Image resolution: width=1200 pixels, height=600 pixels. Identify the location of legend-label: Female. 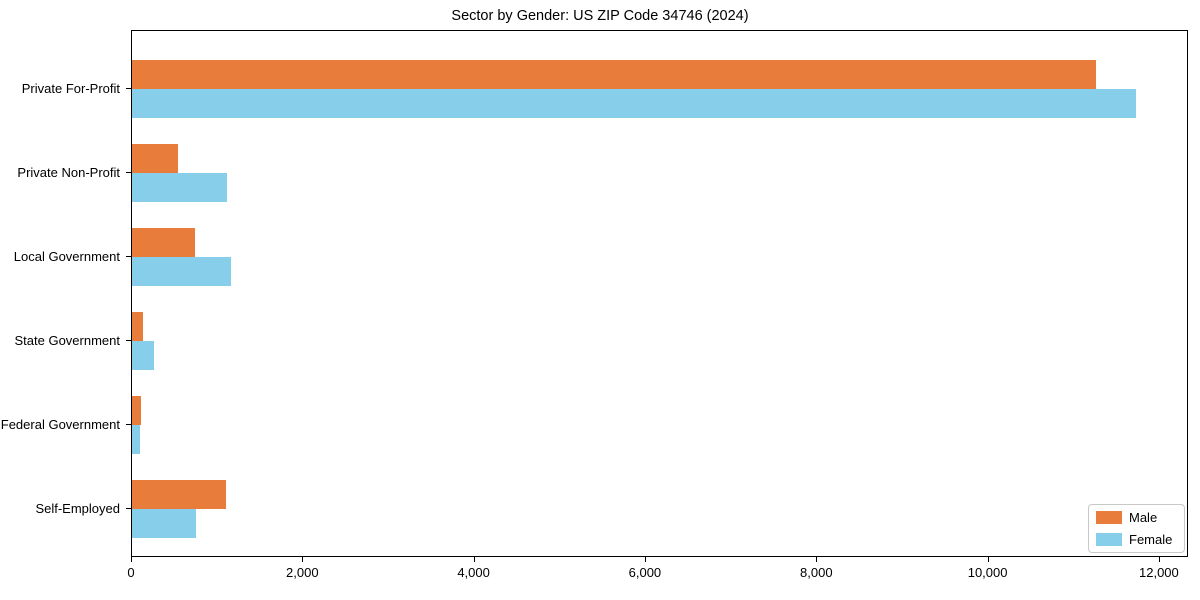
(1151, 539).